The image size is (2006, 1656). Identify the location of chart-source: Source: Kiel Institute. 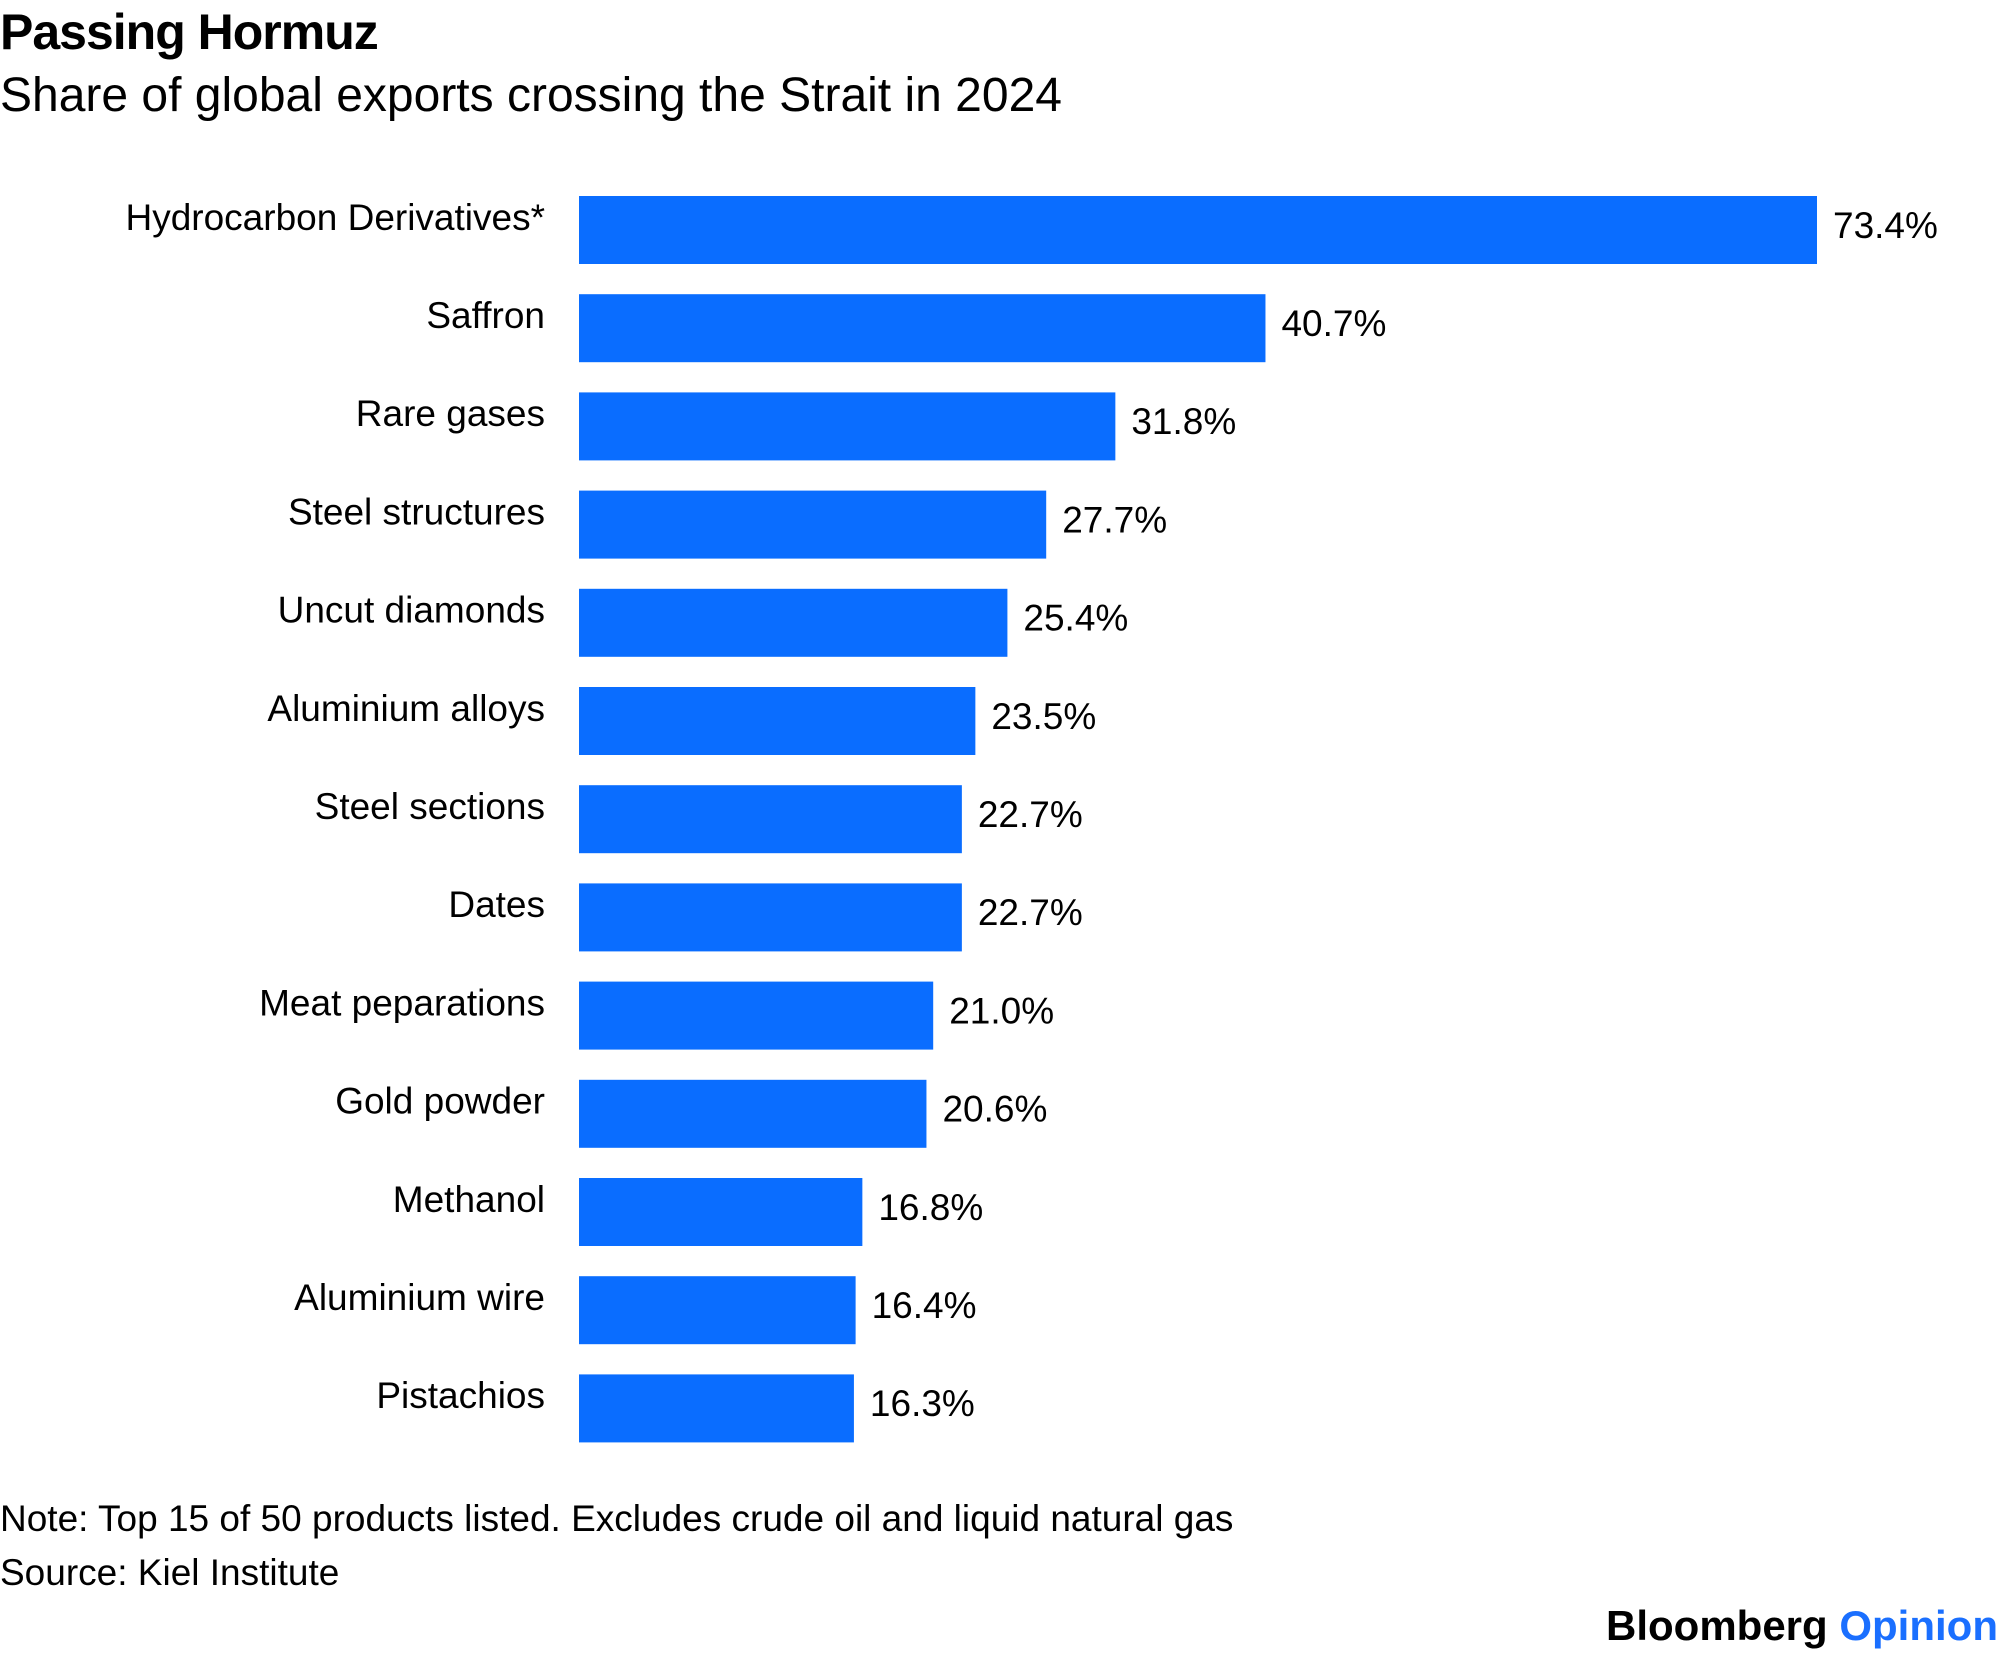
(170, 1572).